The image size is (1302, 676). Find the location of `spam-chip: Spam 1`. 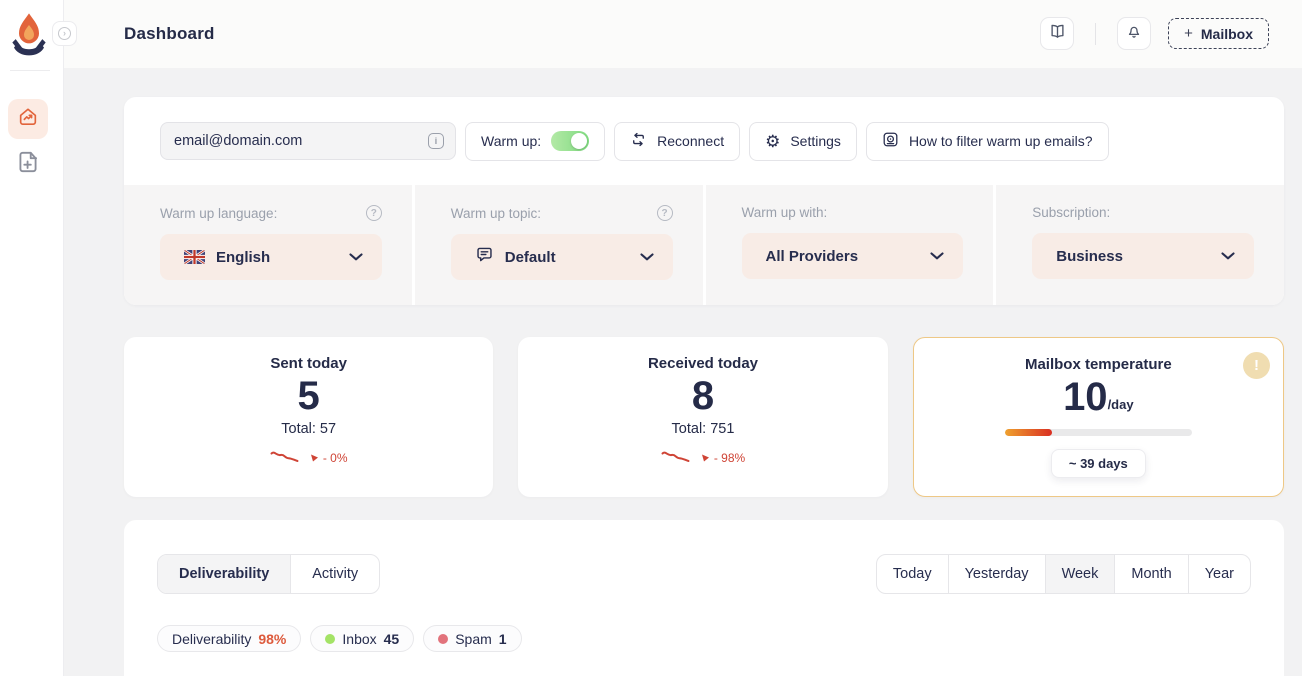

spam-chip: Spam 1 is located at coordinates (472, 638).